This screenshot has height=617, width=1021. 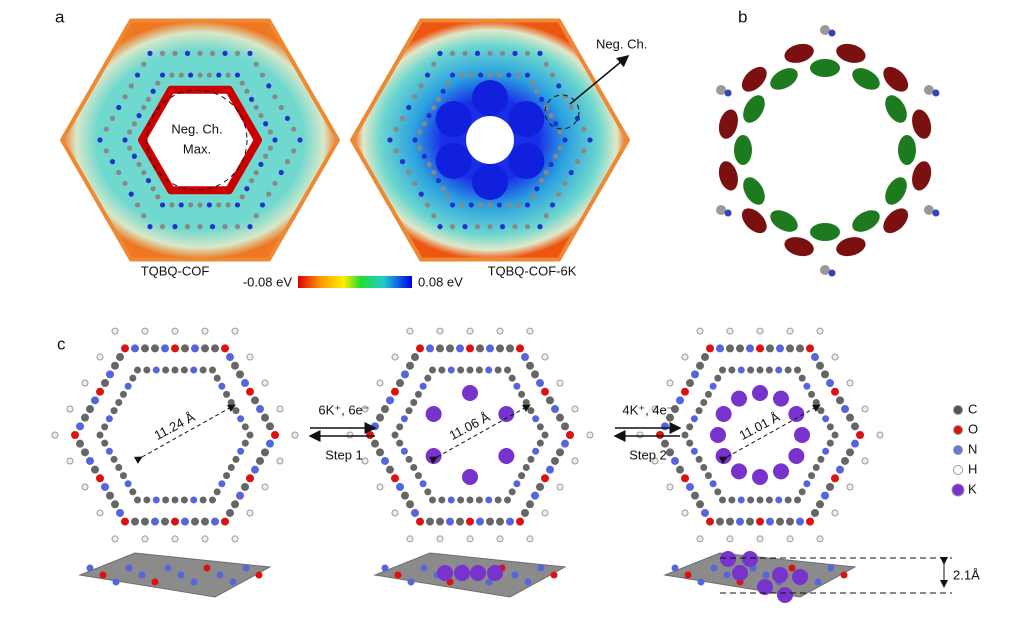 What do you see at coordinates (599, 80) in the screenshot?
I see `pointer` at bounding box center [599, 80].